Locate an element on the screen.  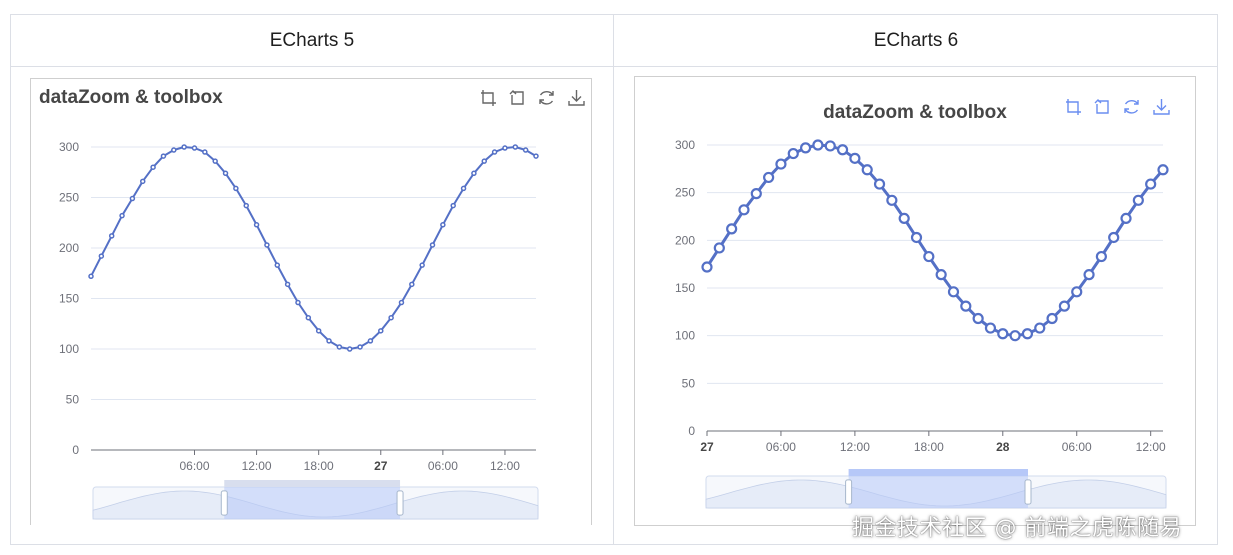
column-divider is located at coordinates (613, 279).